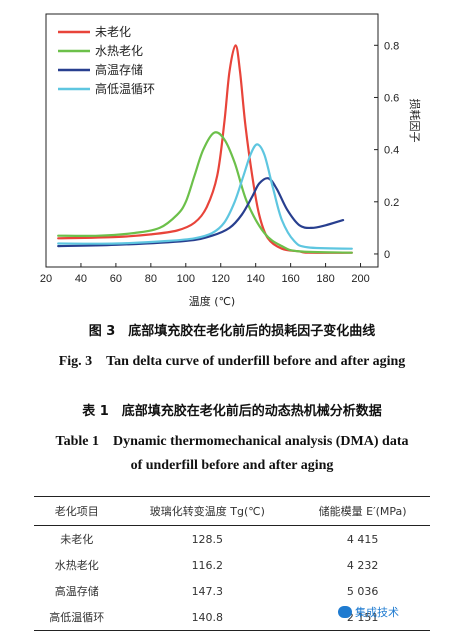 Image resolution: width=464 pixels, height=632 pixels. I want to click on watermark-text: 集成技术, so click(377, 612).